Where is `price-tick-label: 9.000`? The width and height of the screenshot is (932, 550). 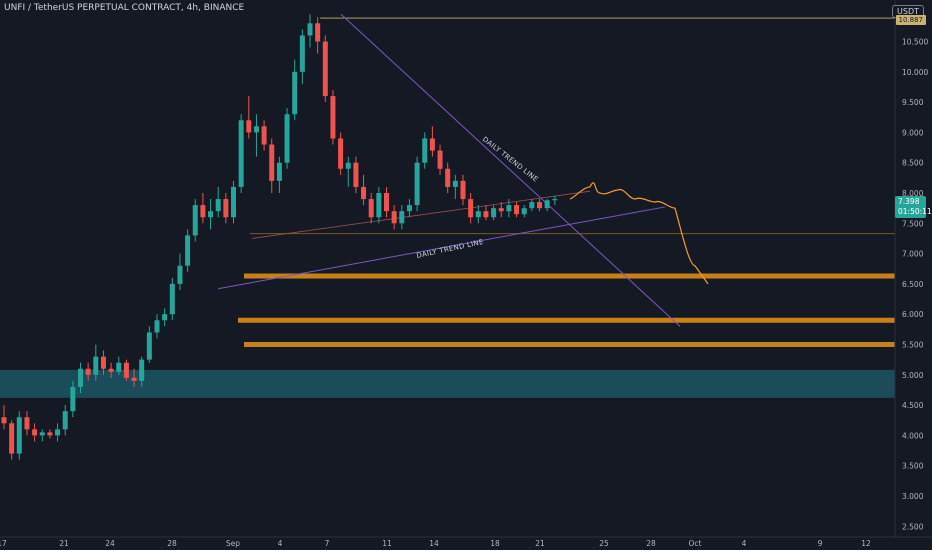 price-tick-label: 9.000 is located at coordinates (913, 132).